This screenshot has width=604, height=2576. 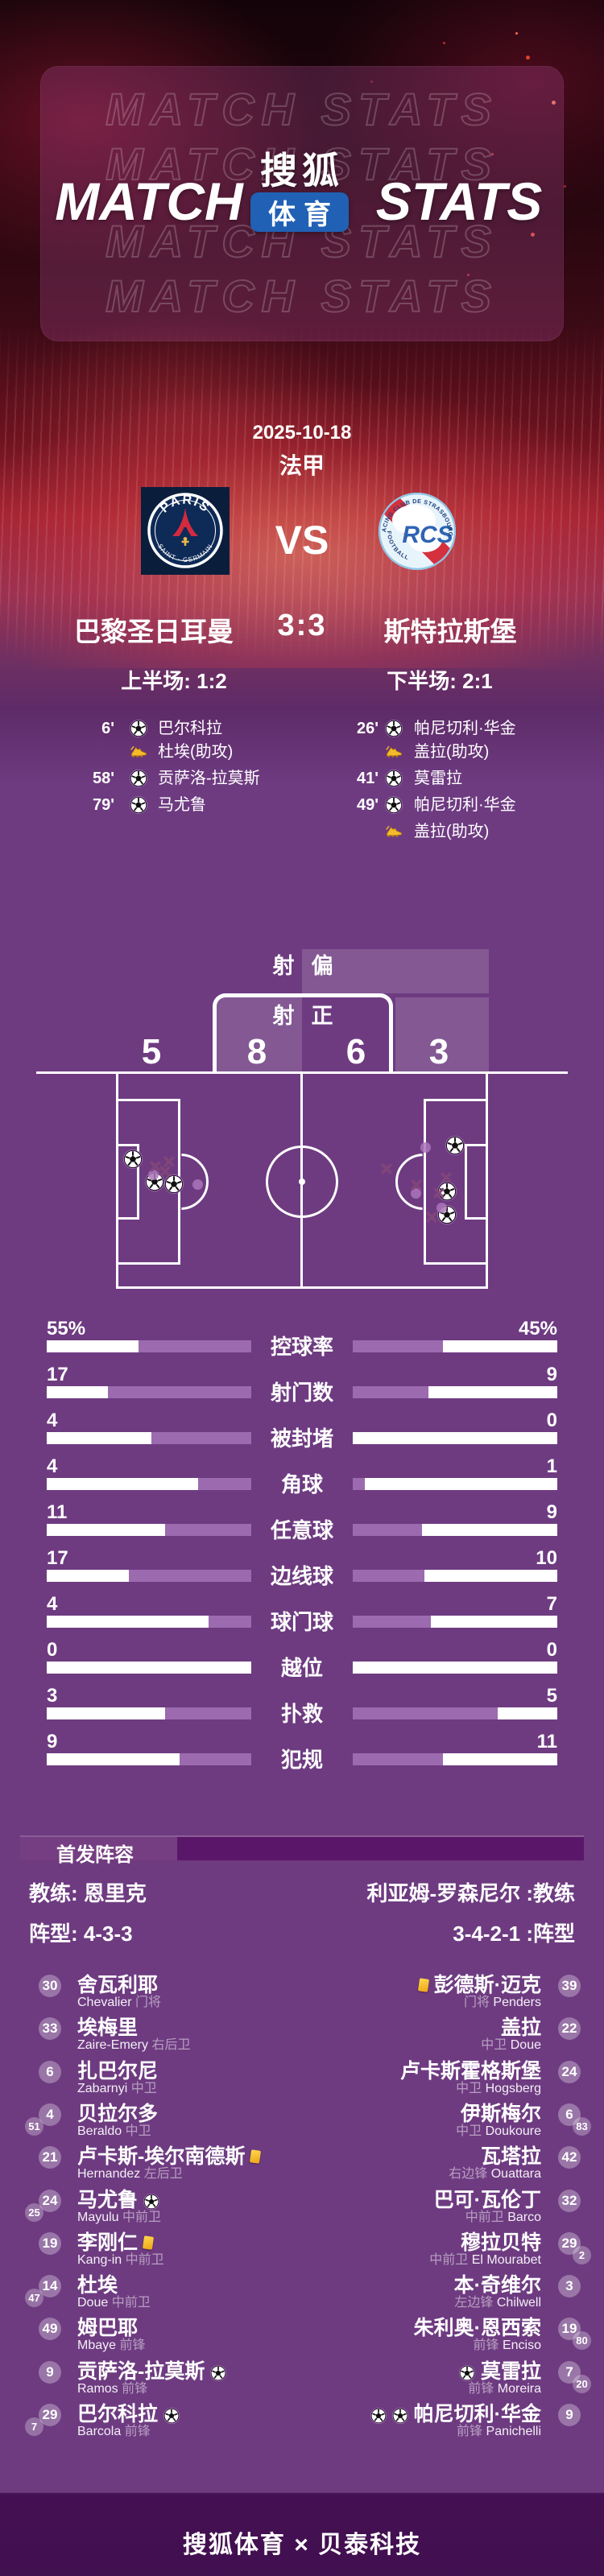 I want to click on assist-boot-icon, so click(x=138, y=751).